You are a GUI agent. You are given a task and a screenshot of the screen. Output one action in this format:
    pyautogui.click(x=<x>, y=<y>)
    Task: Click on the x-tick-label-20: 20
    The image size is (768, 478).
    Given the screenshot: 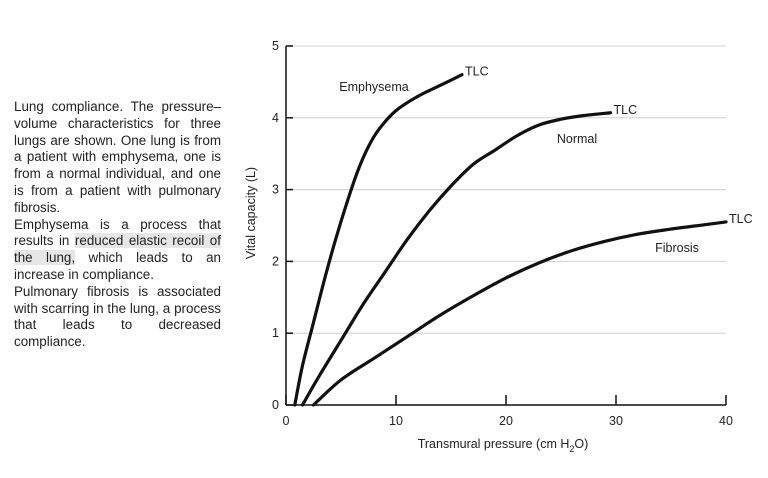 What is the action you would take?
    pyautogui.click(x=506, y=421)
    